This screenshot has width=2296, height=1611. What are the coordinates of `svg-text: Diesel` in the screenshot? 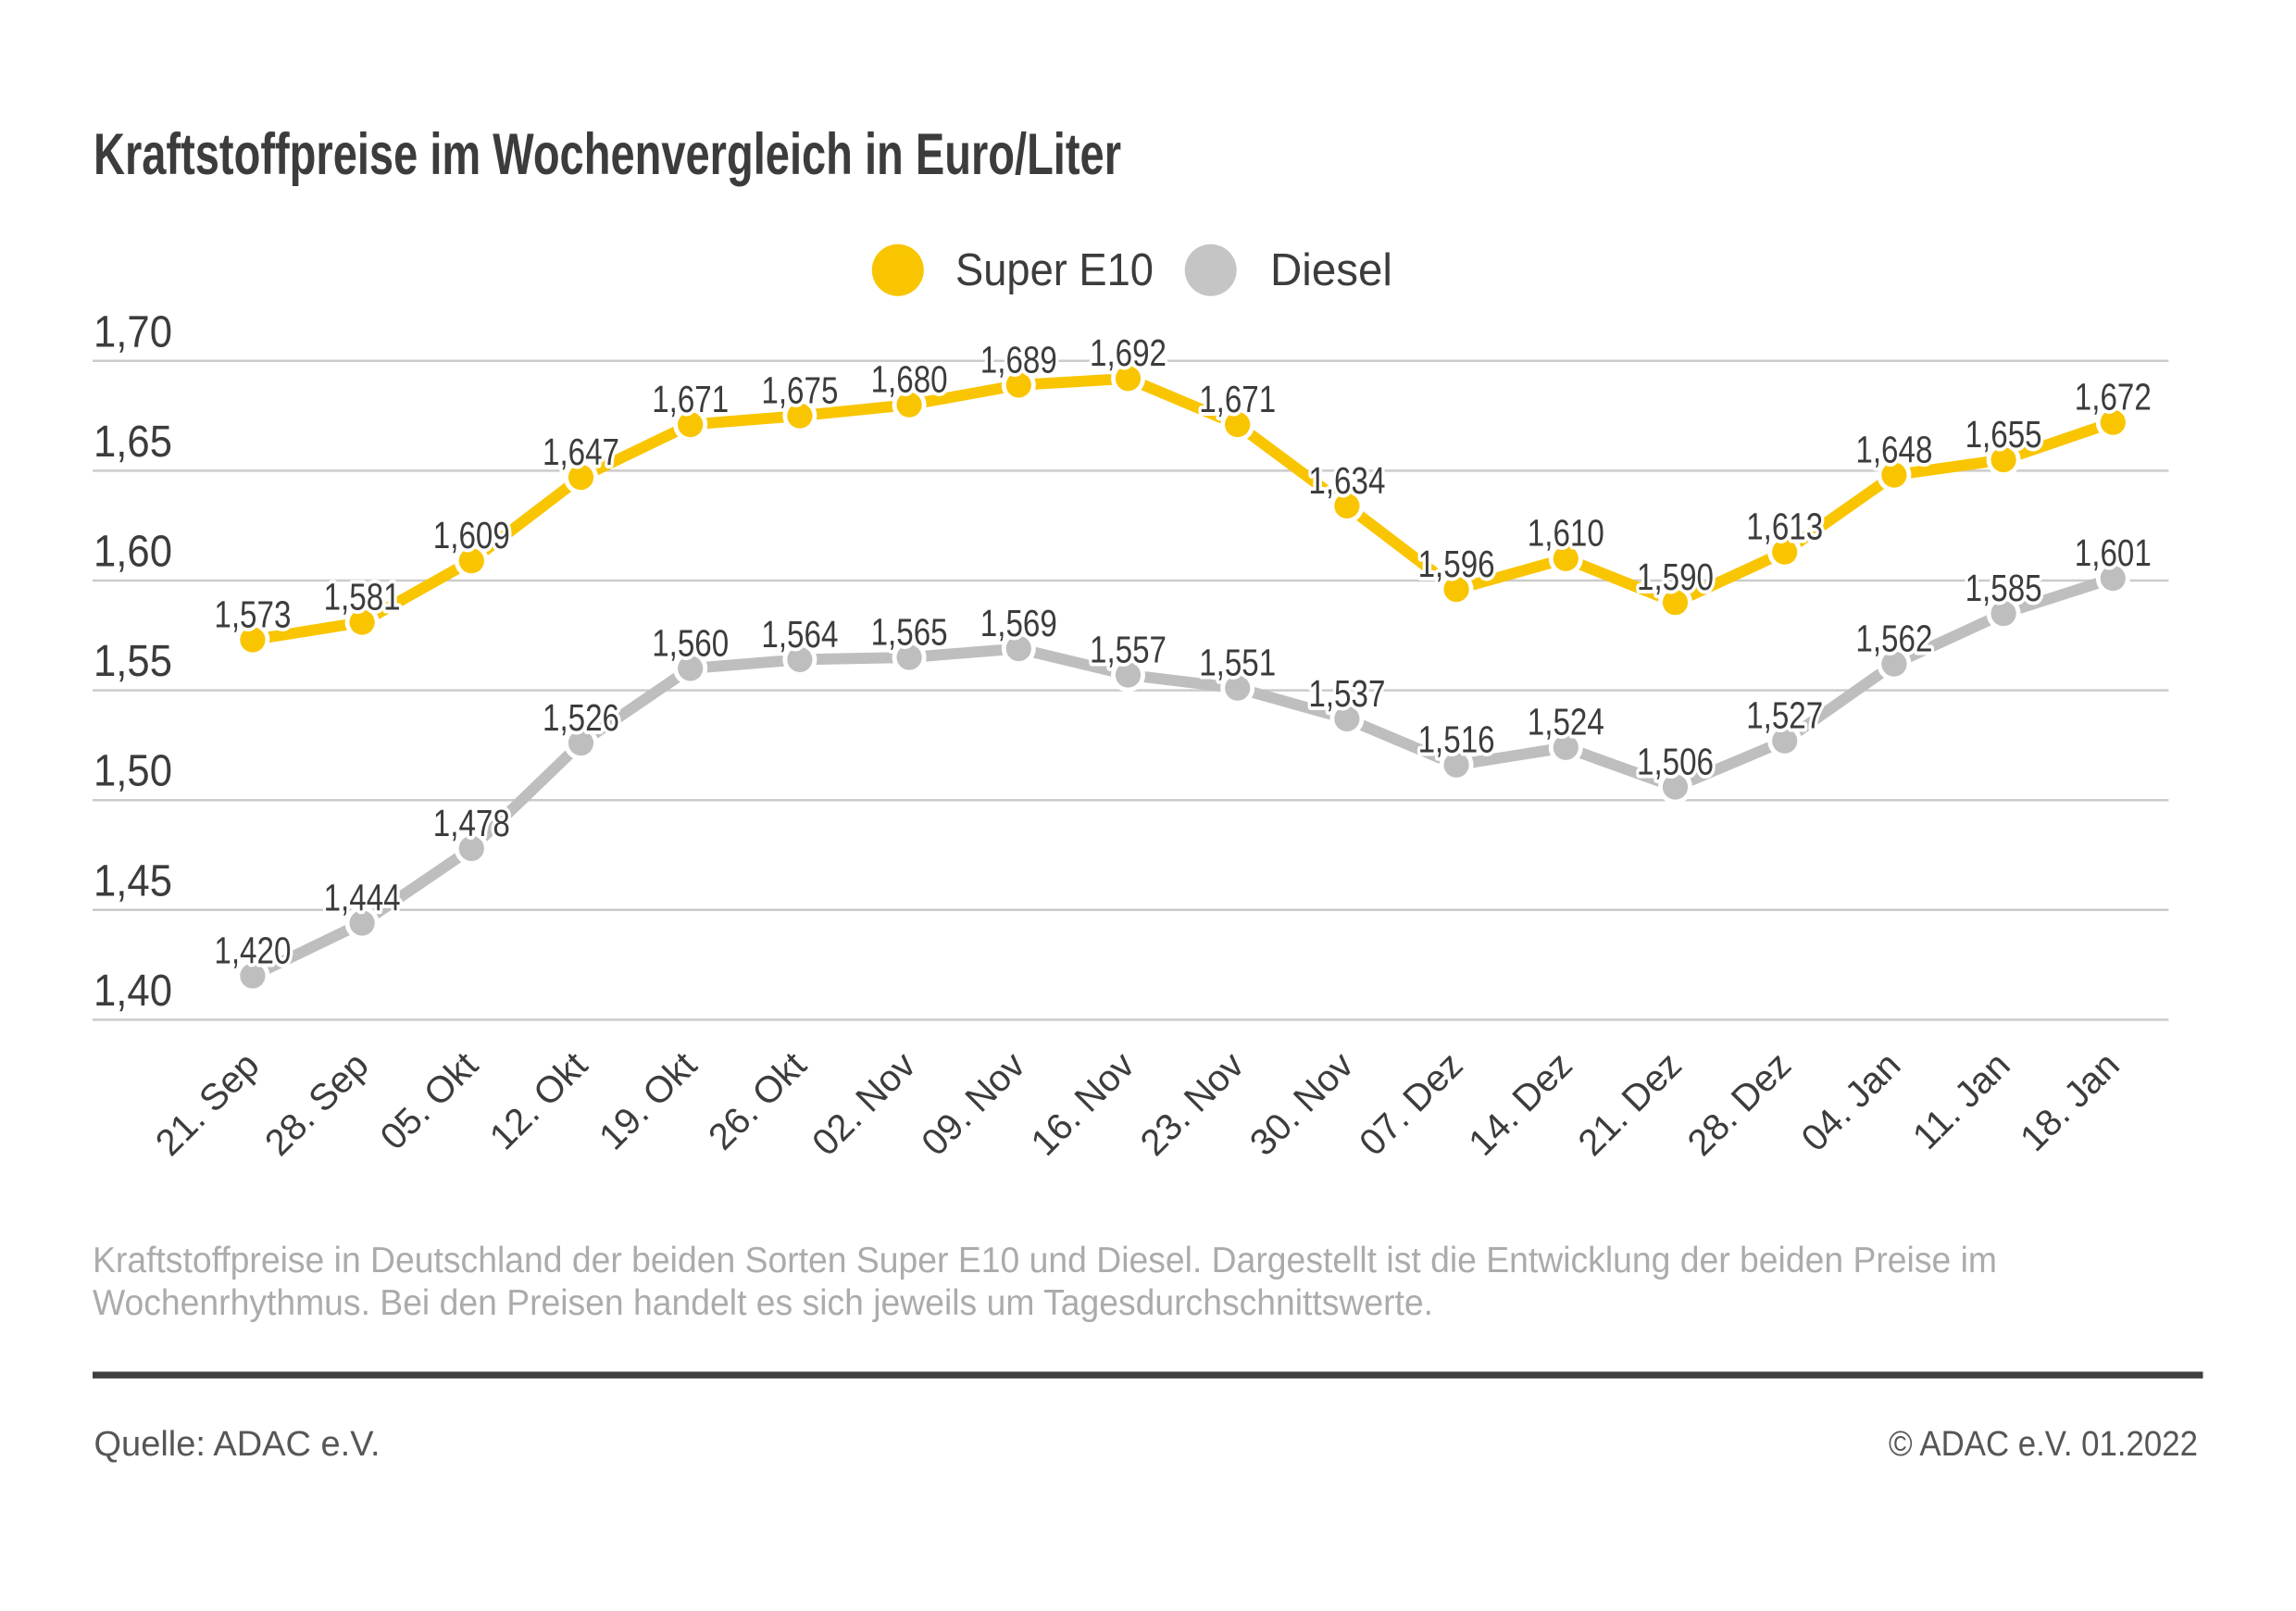 It's located at (1331, 270).